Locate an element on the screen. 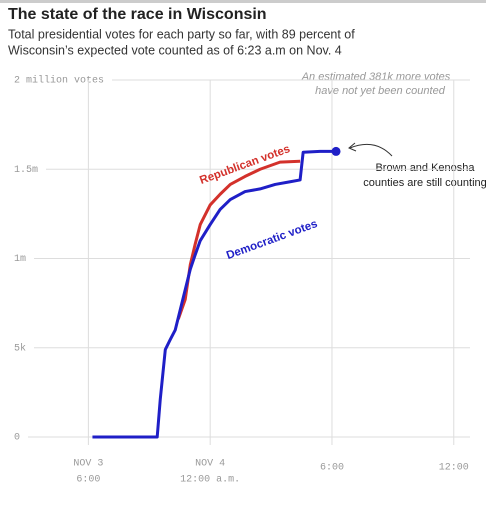  chart-title: The state of the race in Wisconsin is located at coordinates (137, 14).